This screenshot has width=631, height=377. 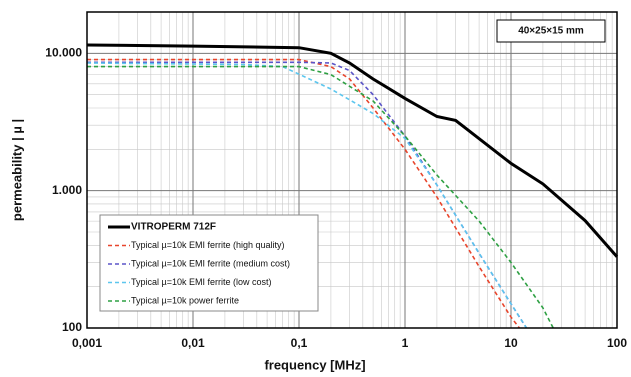 What do you see at coordinates (511, 343) in the screenshot?
I see `x-tick-label: 10` at bounding box center [511, 343].